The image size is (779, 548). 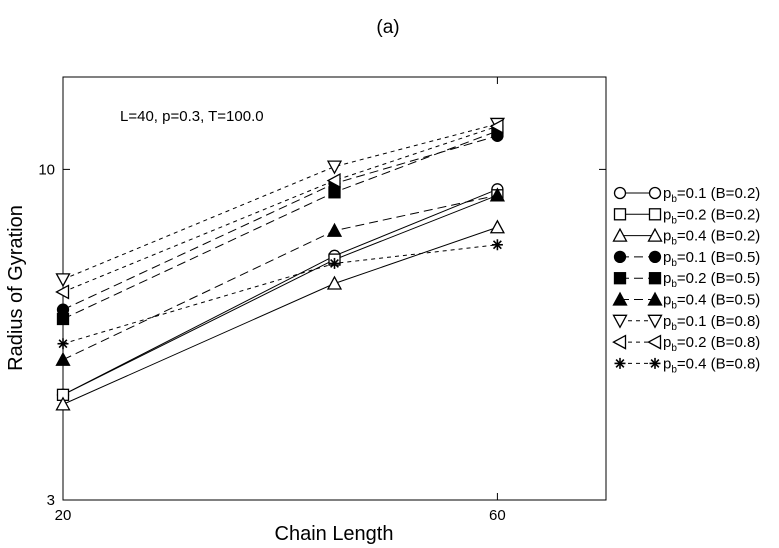 I want to click on legend-label: pb=0.2 (B=0.5), so click(x=711, y=280).